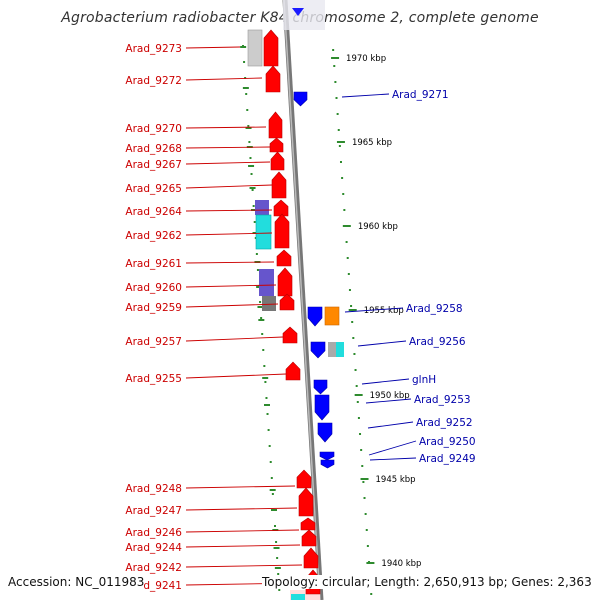 The width and height of the screenshot is (600, 600). What do you see at coordinates (110, 582) in the screenshot?
I see `accession-value: NC_011983` at bounding box center [110, 582].